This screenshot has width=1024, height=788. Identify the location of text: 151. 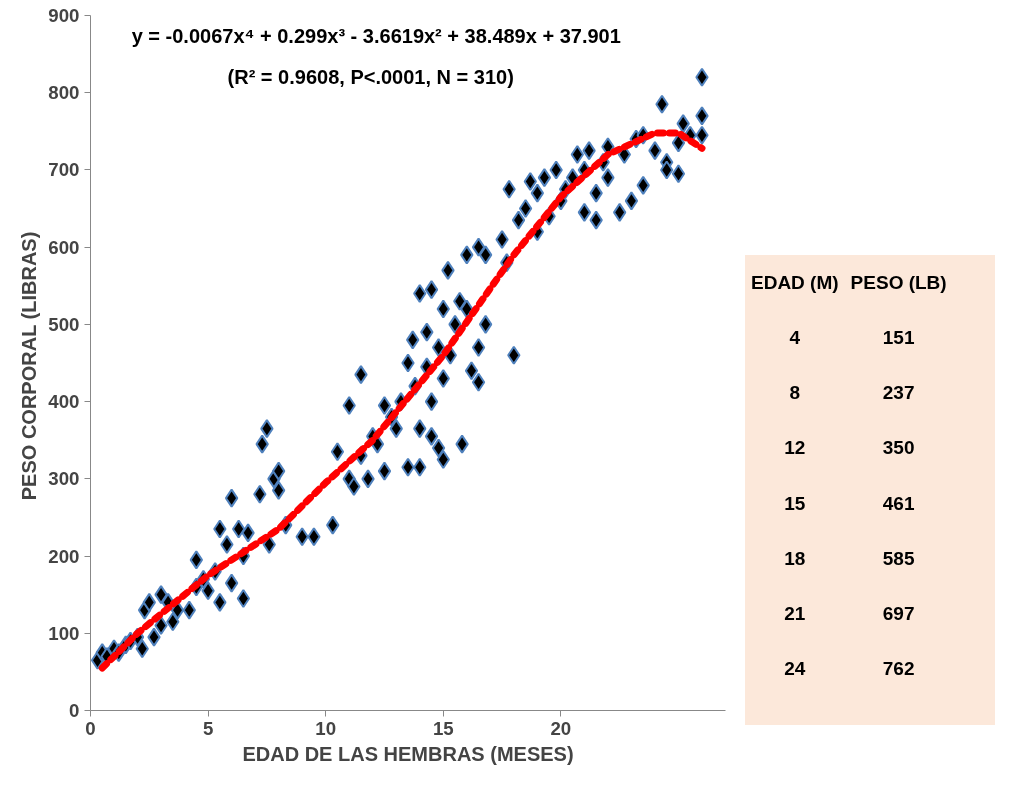
(898, 338).